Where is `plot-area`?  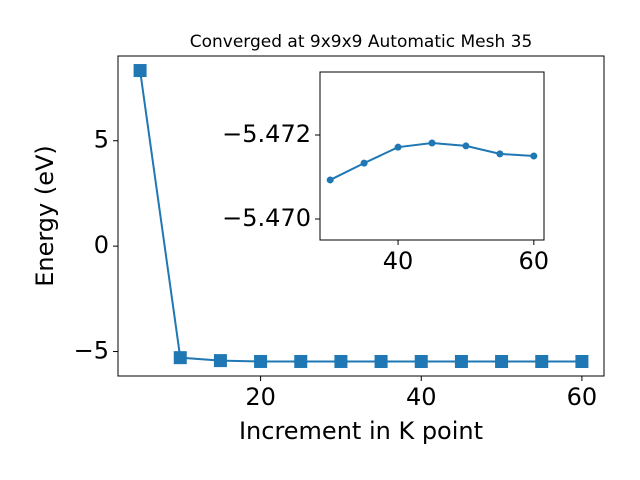 plot-area is located at coordinates (432, 156).